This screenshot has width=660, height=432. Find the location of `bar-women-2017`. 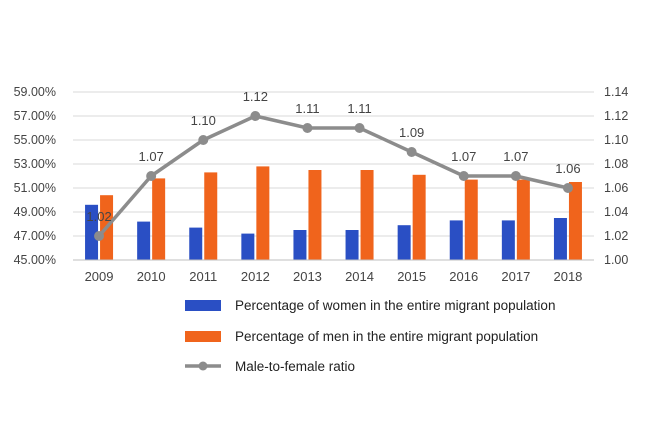

bar-women-2017 is located at coordinates (508, 240).